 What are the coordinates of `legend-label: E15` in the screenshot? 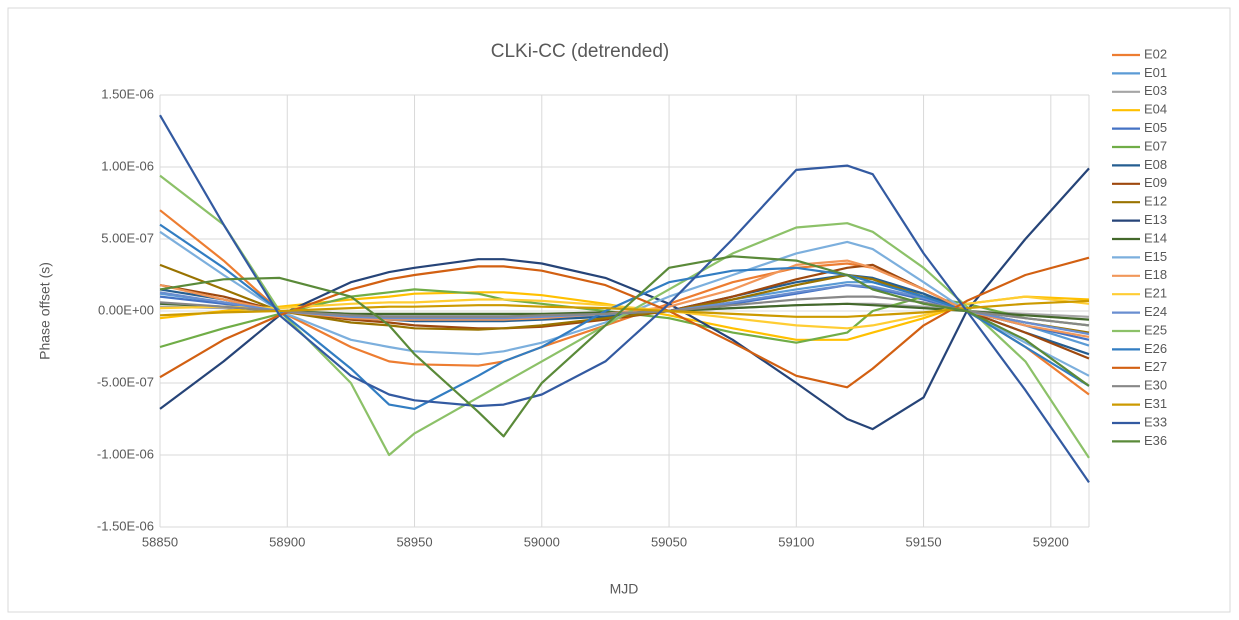 It's located at (1155, 256).